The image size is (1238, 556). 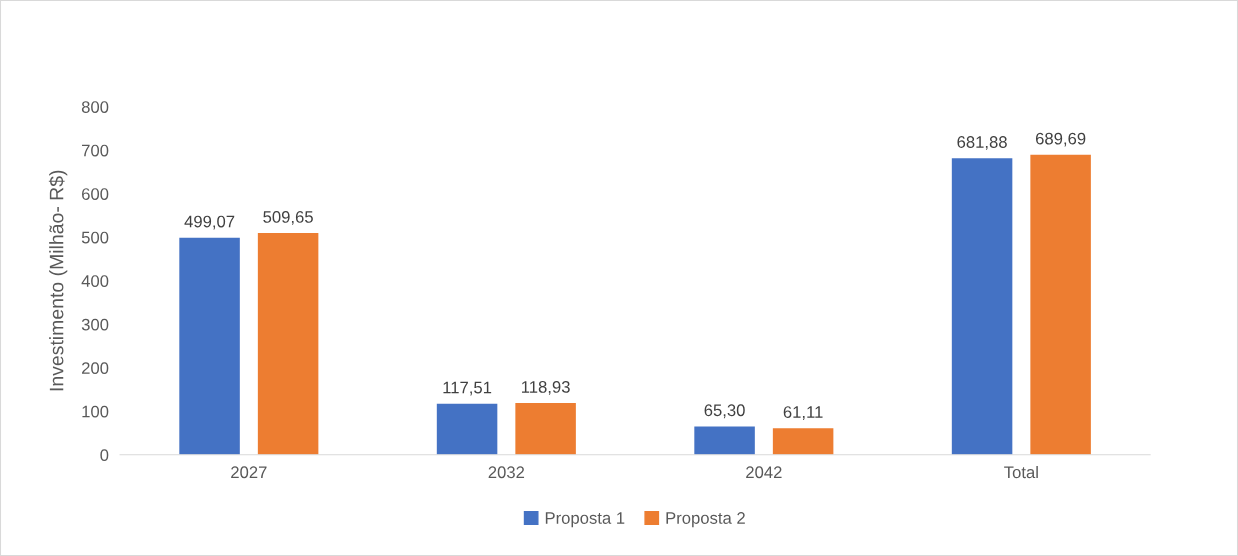 What do you see at coordinates (764, 472) in the screenshot?
I see `x-tick-label: 2042` at bounding box center [764, 472].